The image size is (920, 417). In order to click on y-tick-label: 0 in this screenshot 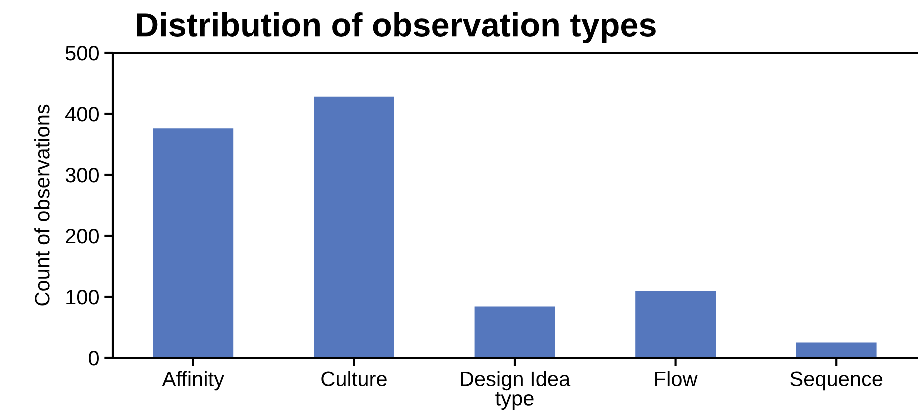, I will do `click(94, 358)`.